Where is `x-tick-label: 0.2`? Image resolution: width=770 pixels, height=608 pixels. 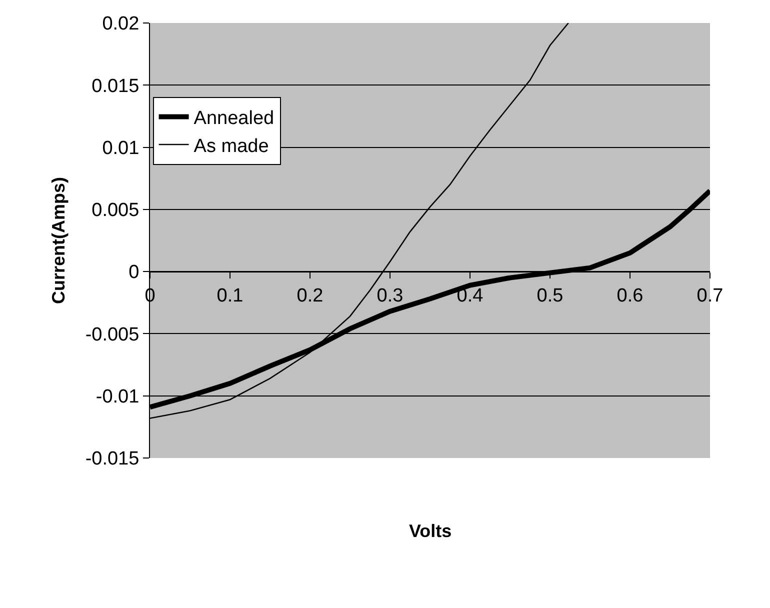
x-tick-label: 0.2 is located at coordinates (310, 295).